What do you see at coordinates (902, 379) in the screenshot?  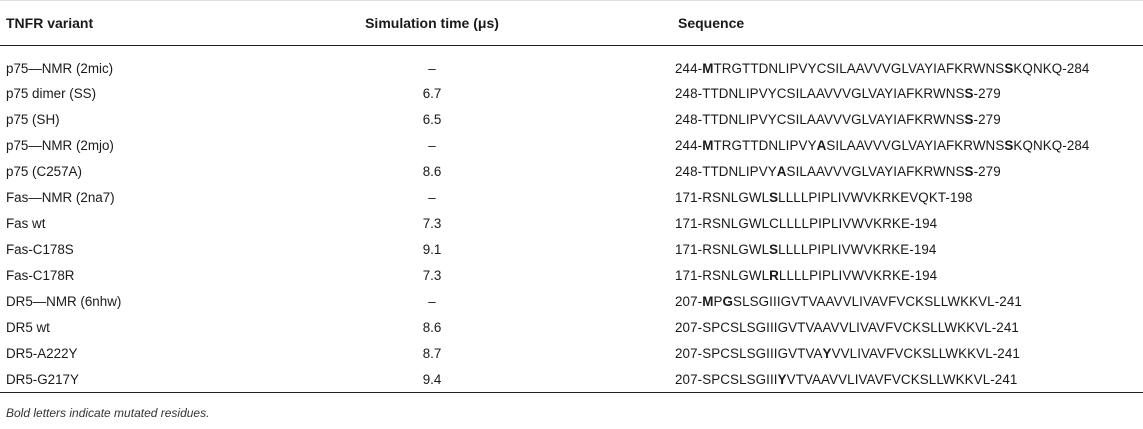 I see `sequence-segment: VTVAAVVLIVAVFVCKSLLWKKVL-241` at bounding box center [902, 379].